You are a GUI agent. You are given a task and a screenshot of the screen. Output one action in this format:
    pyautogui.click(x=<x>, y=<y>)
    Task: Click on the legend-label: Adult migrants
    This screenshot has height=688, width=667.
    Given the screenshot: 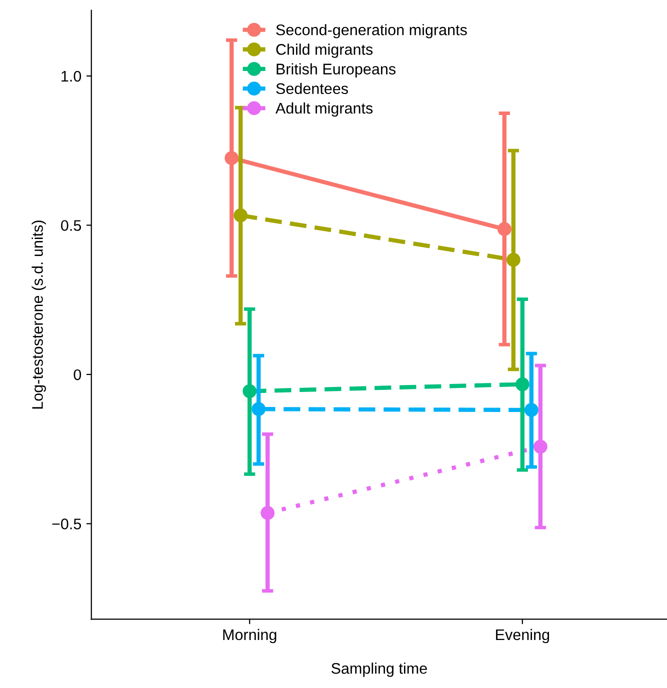 What is the action you would take?
    pyautogui.click(x=324, y=109)
    